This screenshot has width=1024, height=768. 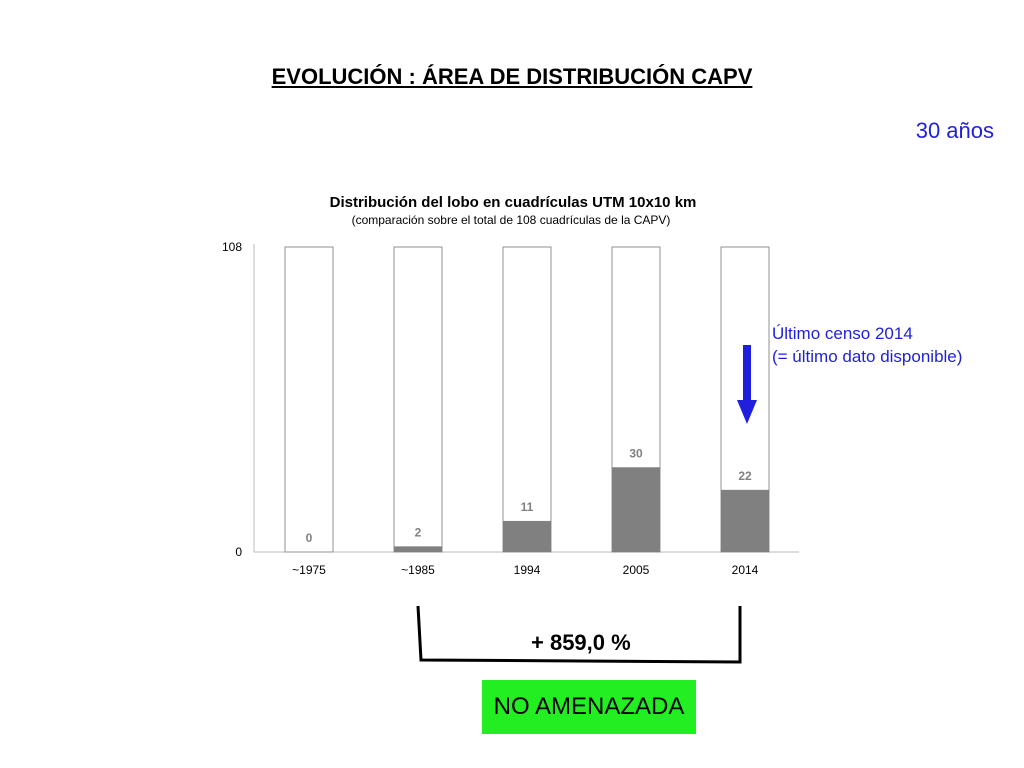 What do you see at coordinates (418, 570) in the screenshot?
I see `x-tick-label: ~1985` at bounding box center [418, 570].